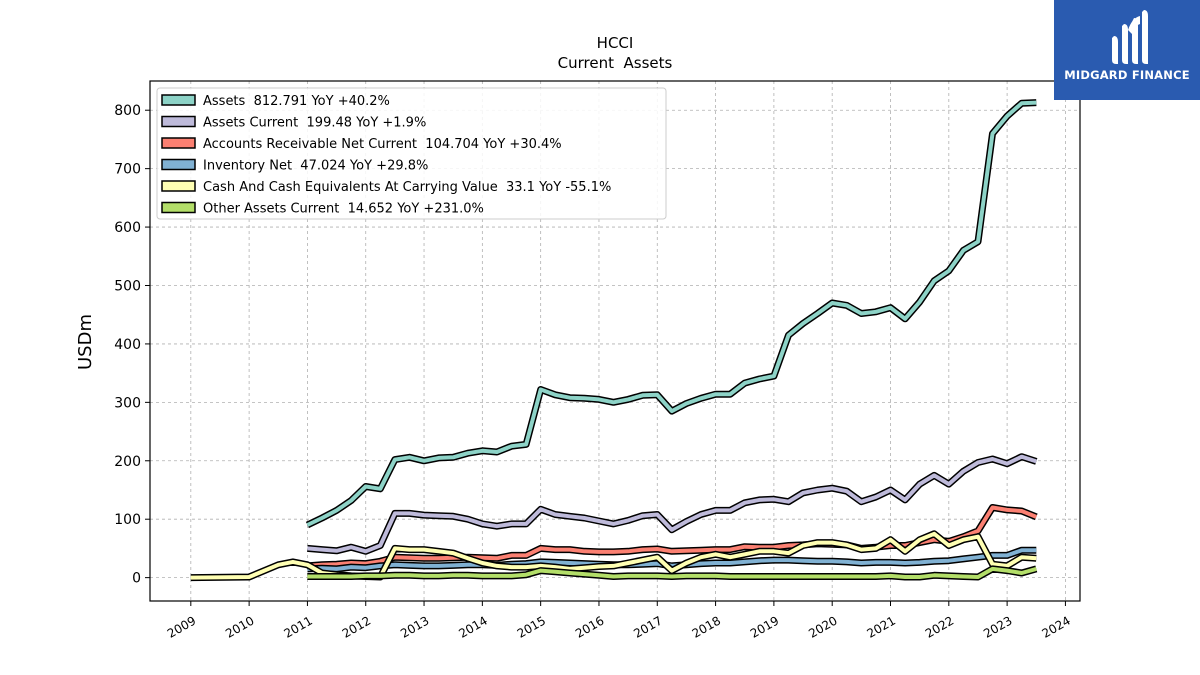 The image size is (1200, 675). Describe the element at coordinates (939, 626) in the screenshot. I see `x-tick-label: 2022` at that location.